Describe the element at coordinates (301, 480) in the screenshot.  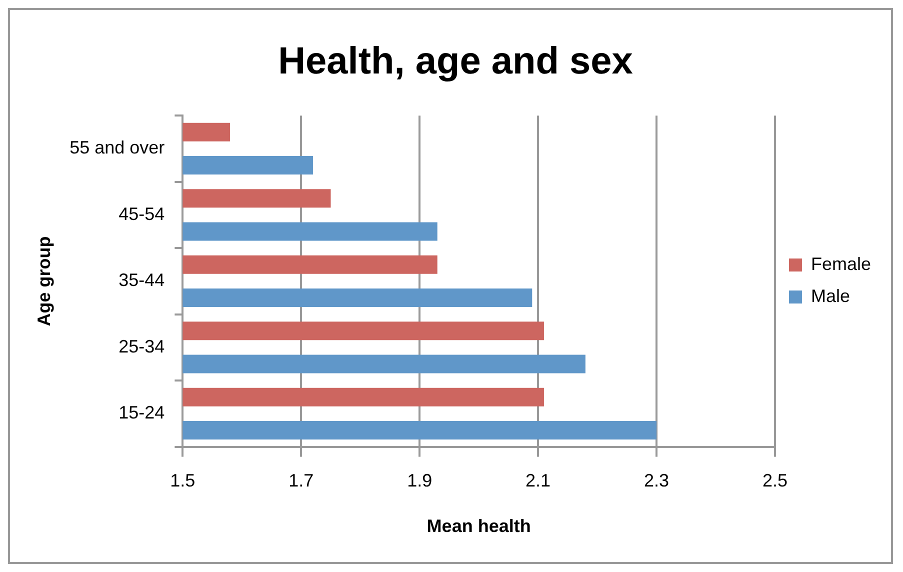
I see `x-tick-label: 1.7` at that location.